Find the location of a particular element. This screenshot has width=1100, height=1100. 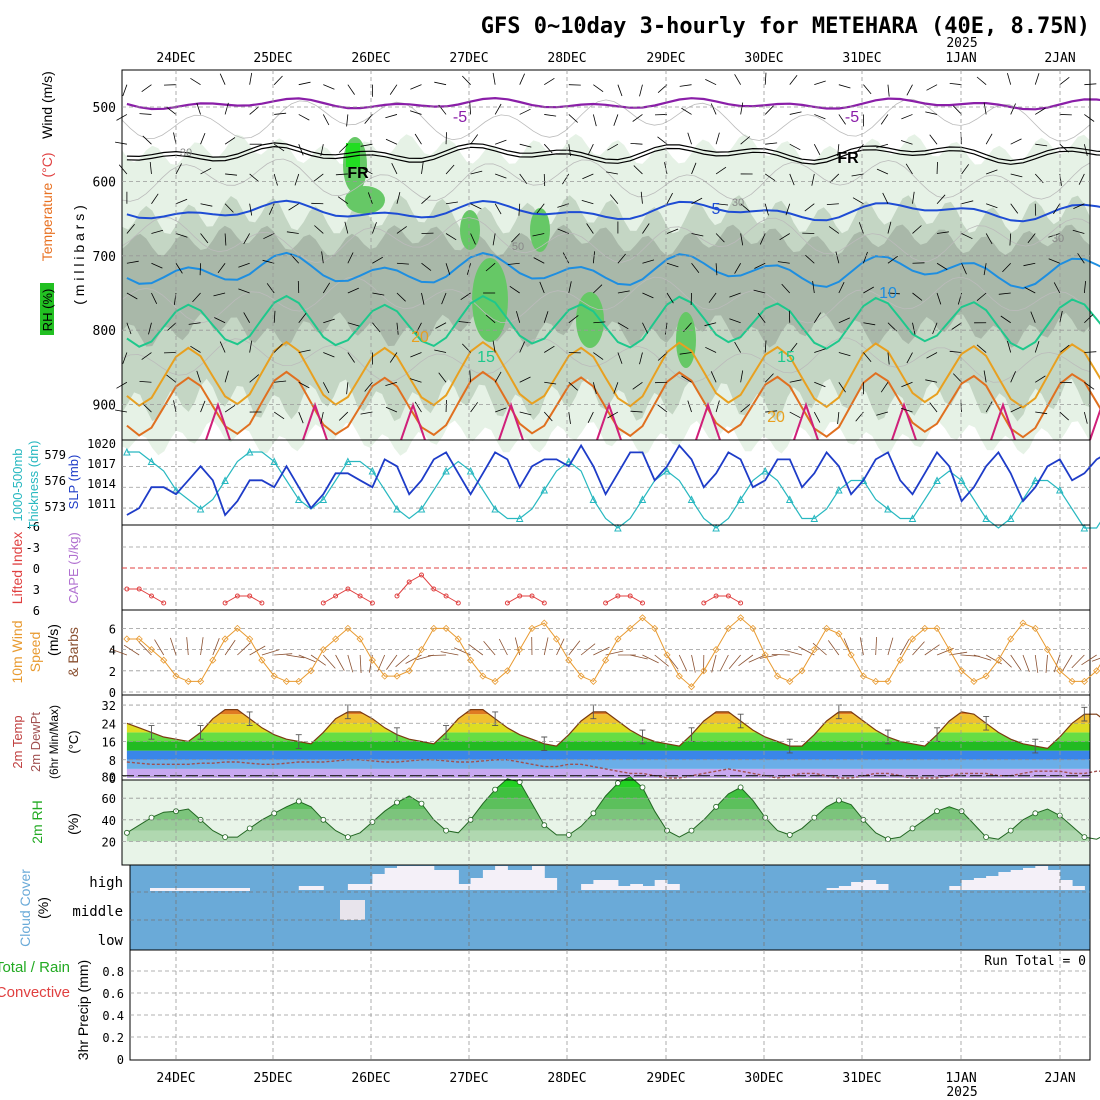

wind-frame is located at coordinates (606, 652).